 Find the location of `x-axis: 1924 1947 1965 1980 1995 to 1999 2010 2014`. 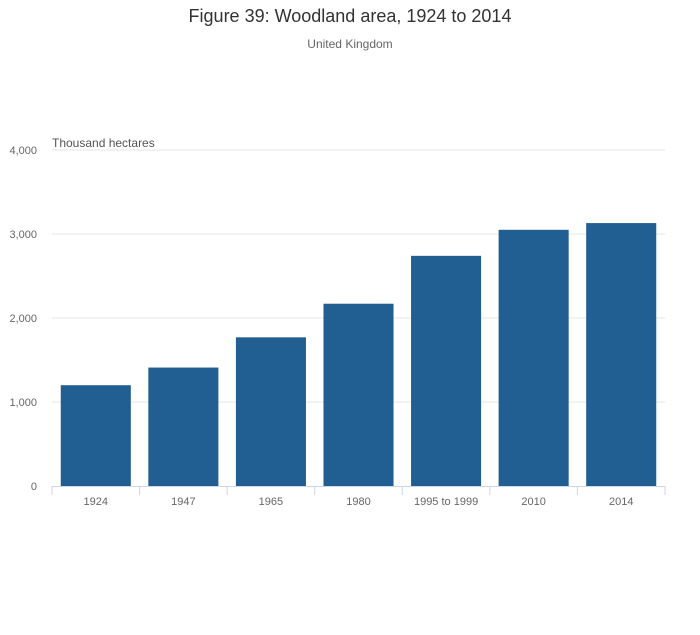

x-axis: 1924 1947 1965 1980 1995 to 1999 2010 2014 is located at coordinates (358, 497).